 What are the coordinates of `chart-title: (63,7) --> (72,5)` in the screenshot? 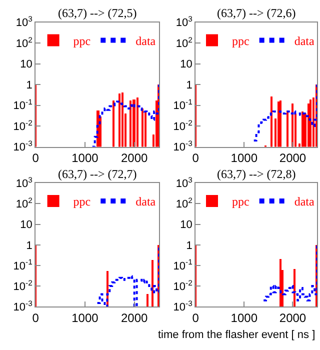 It's located at (97, 13).